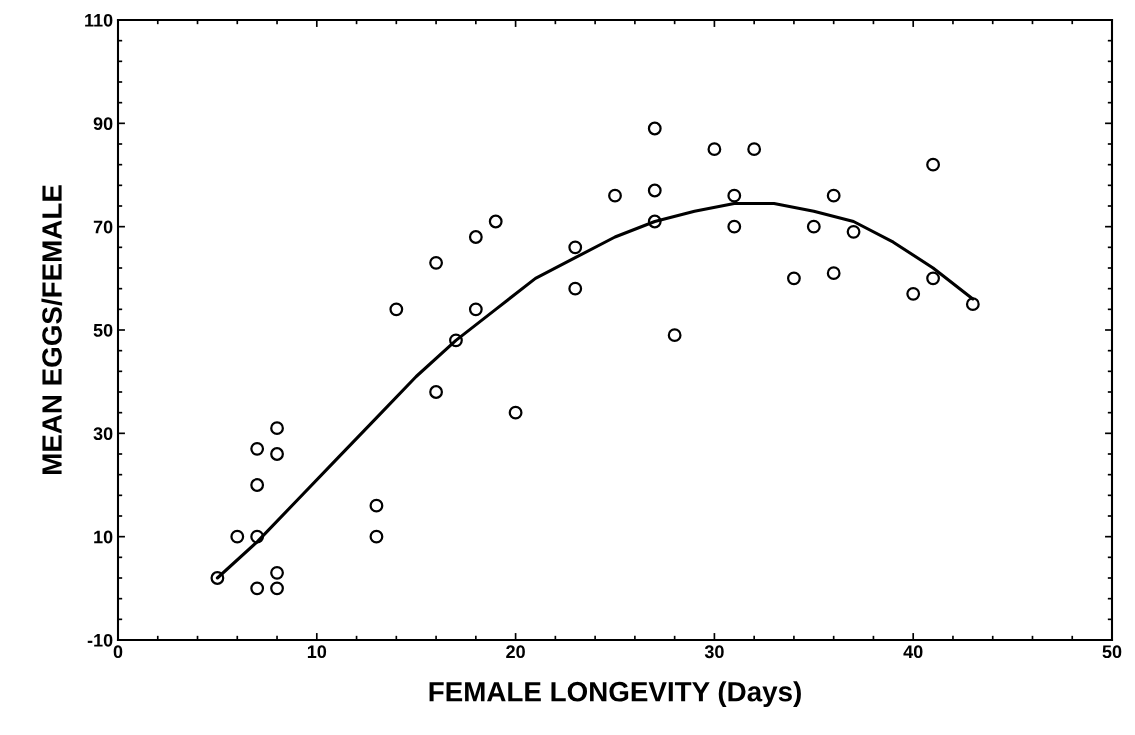 This screenshot has height=735, width=1135. I want to click on x-tick-label: 50, so click(1112, 652).